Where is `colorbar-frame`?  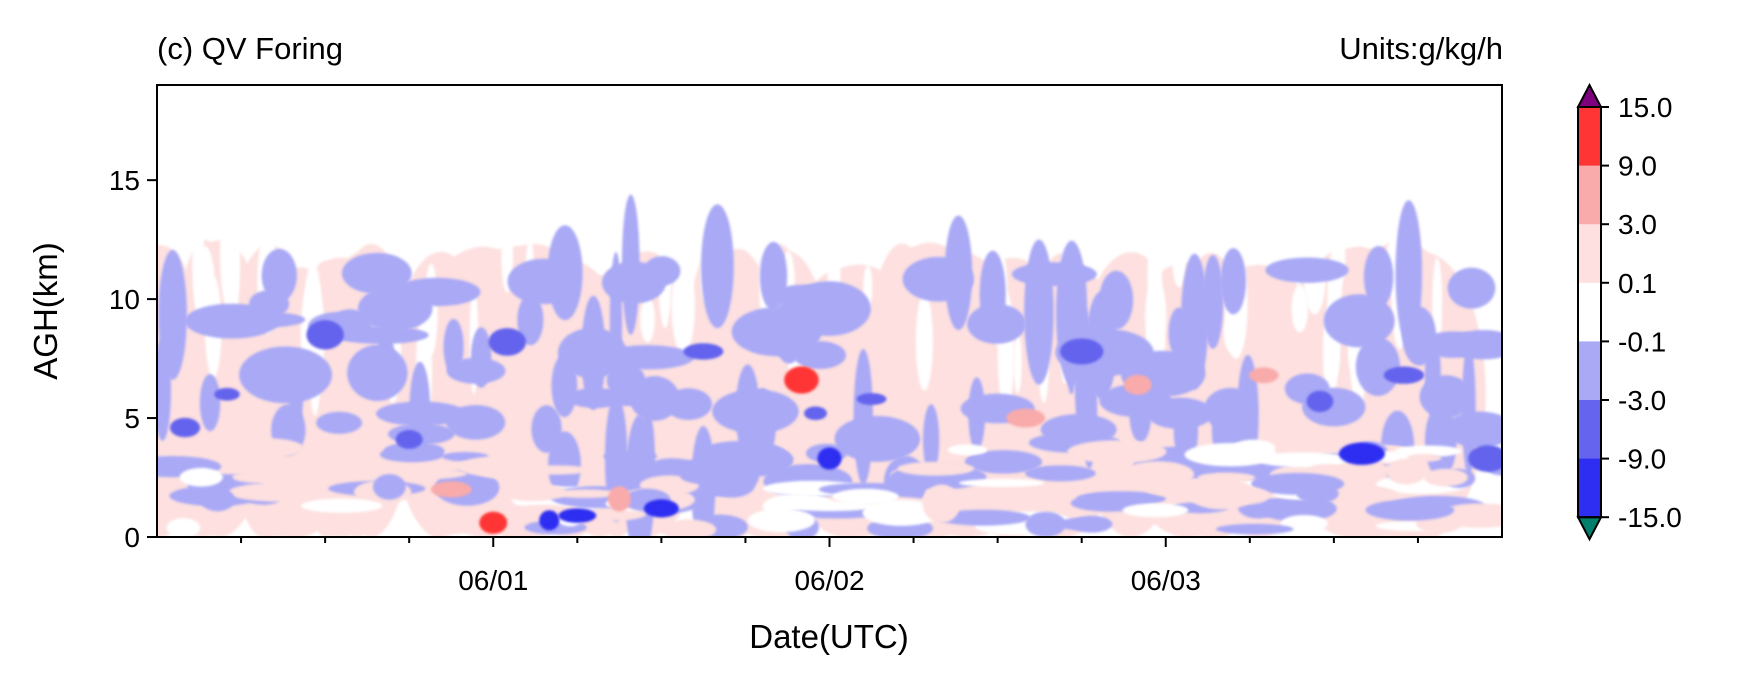 colorbar-frame is located at coordinates (1589, 312).